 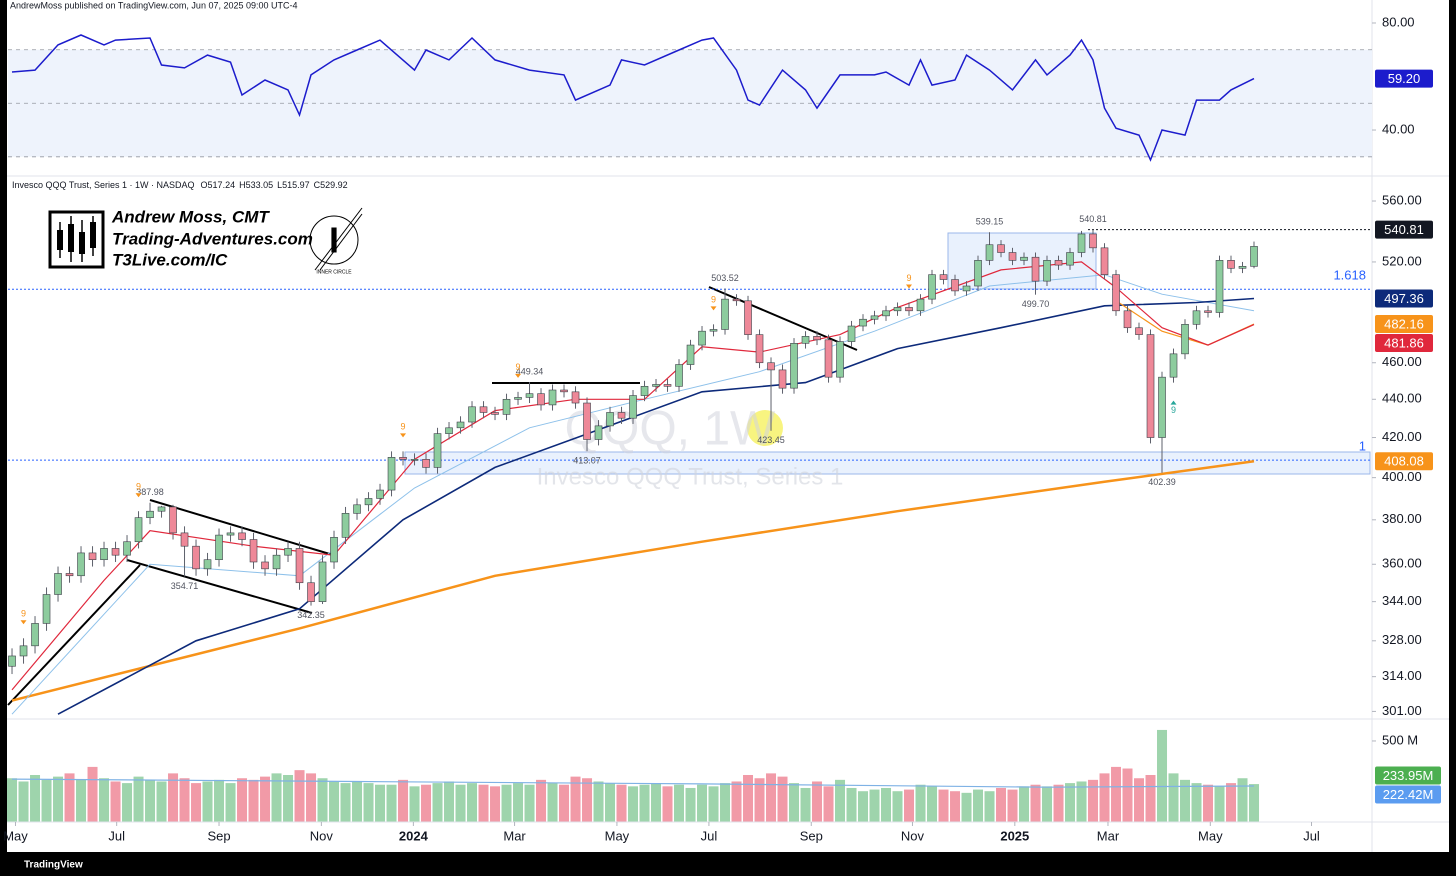 I want to click on price-annotation: 402.39, so click(x=1162, y=482).